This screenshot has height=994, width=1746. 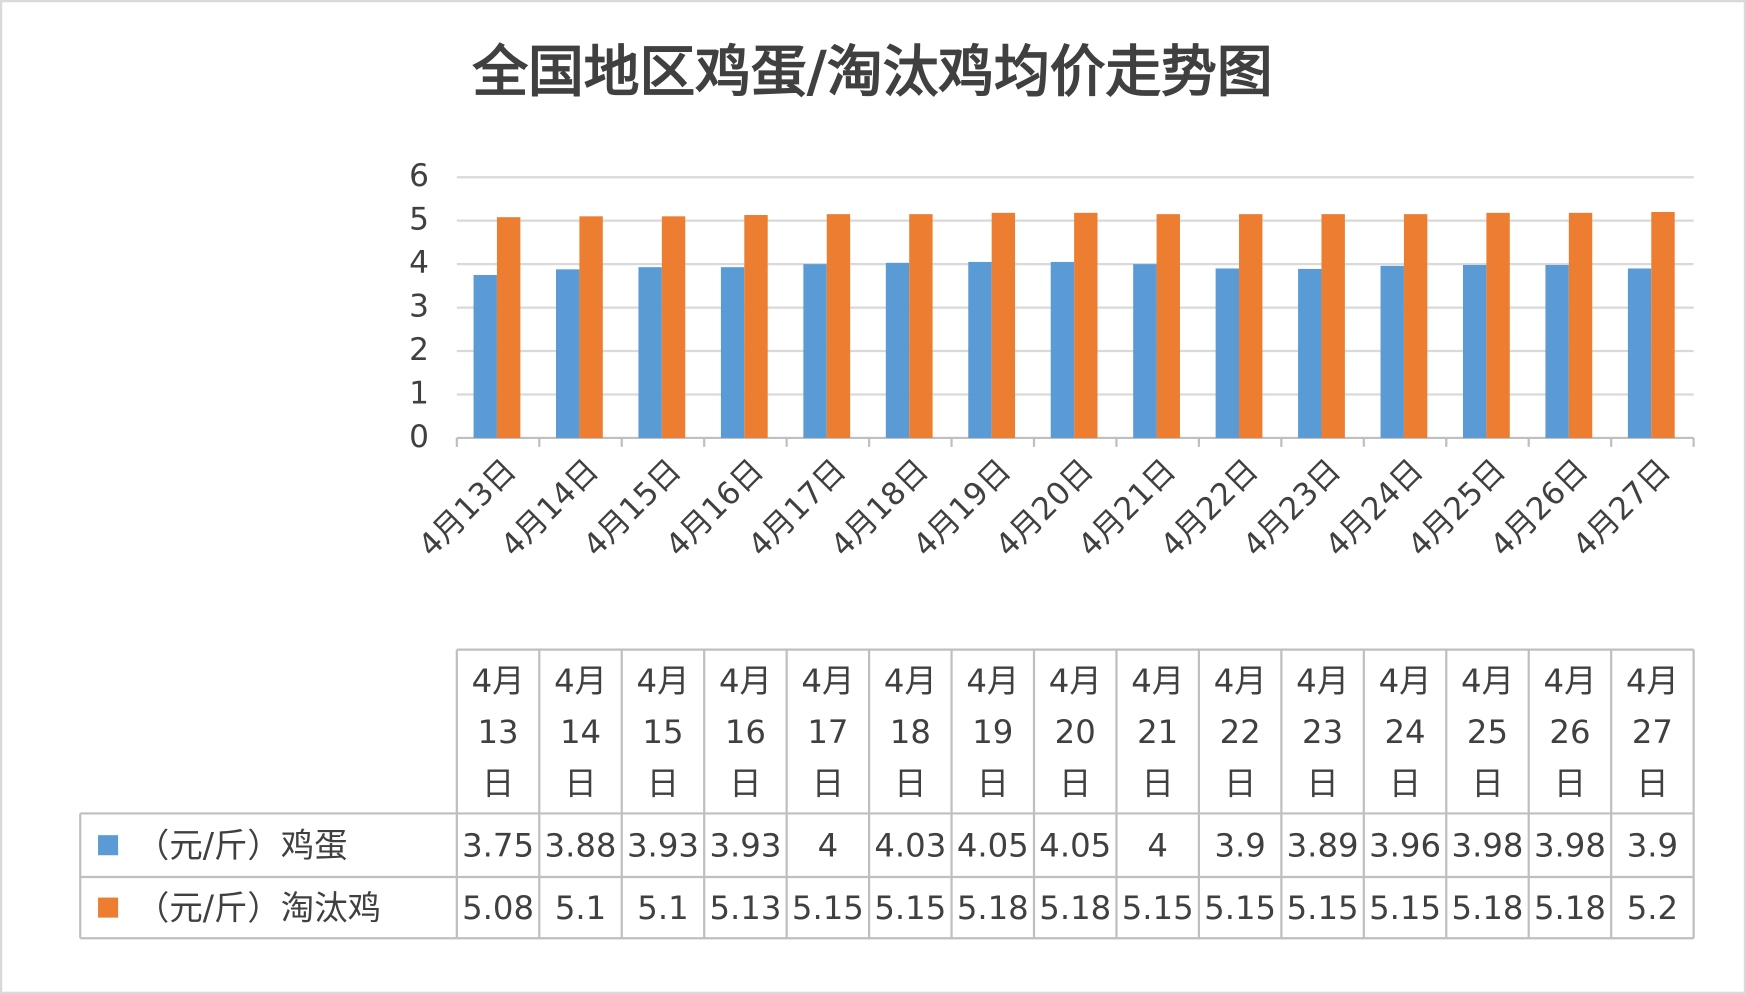 I want to click on table-value: 4.03, so click(x=910, y=845).